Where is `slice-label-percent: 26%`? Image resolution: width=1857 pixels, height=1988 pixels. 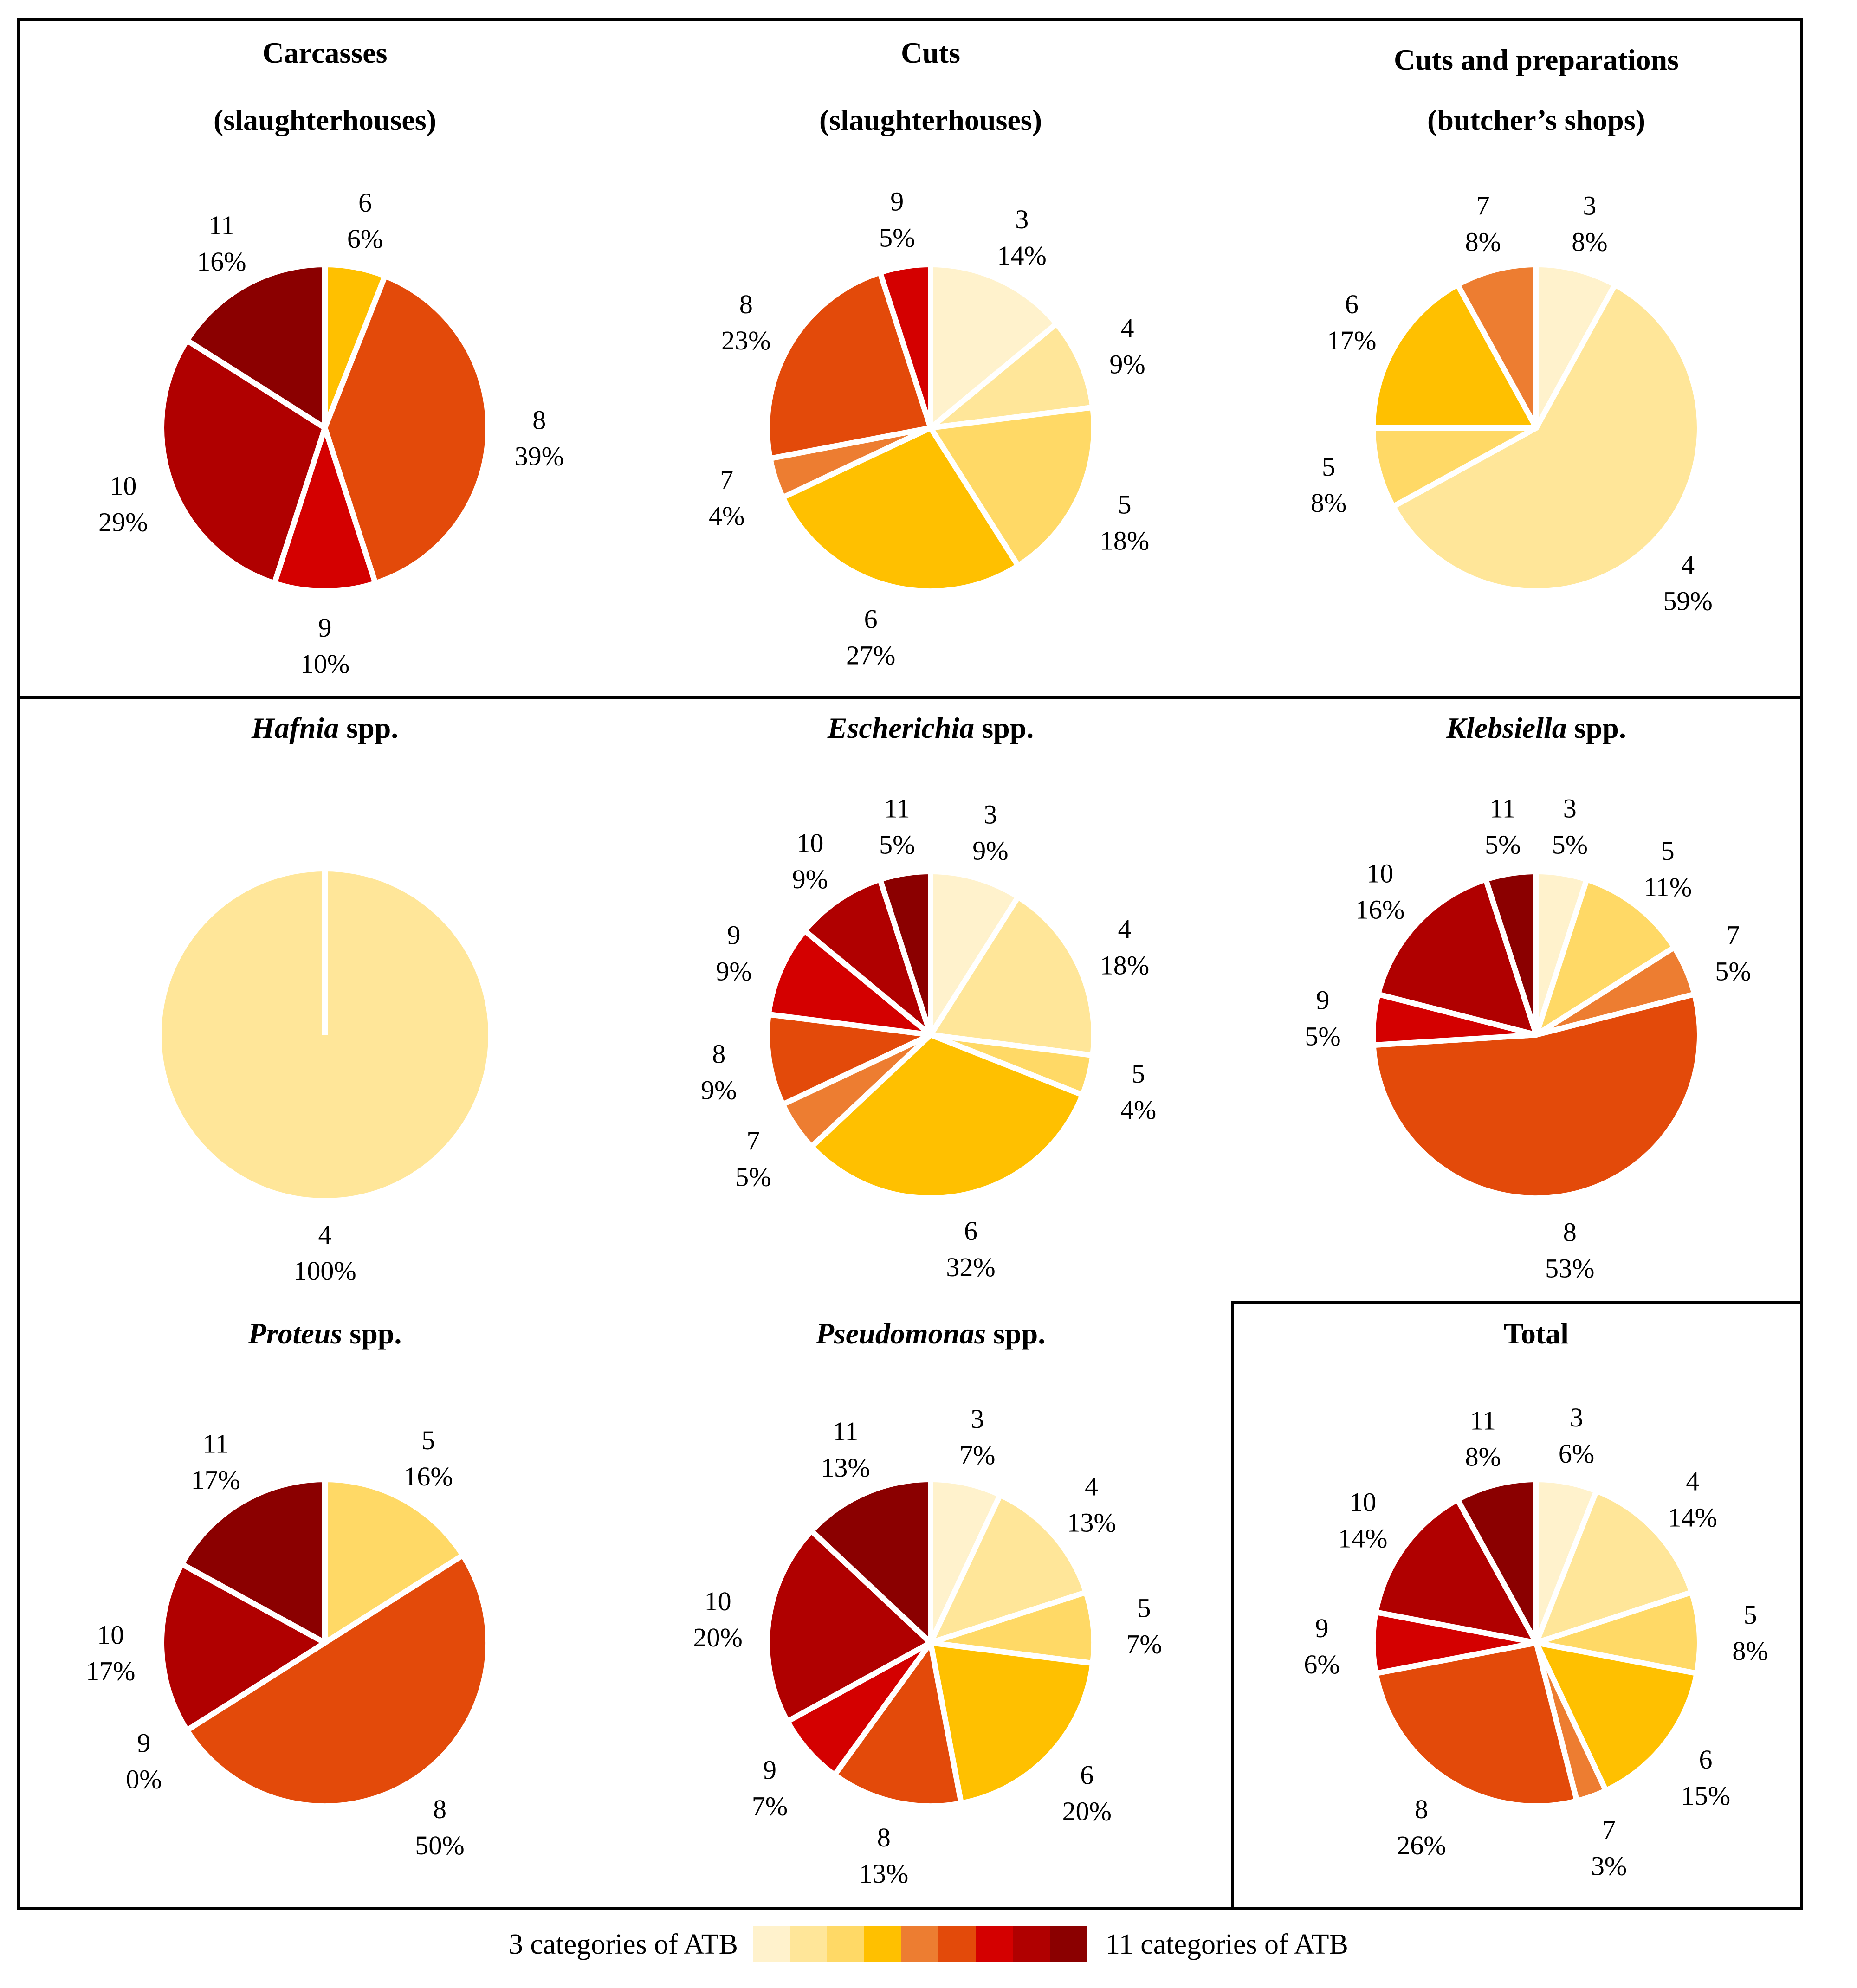
slice-label-percent: 26% is located at coordinates (1421, 1845).